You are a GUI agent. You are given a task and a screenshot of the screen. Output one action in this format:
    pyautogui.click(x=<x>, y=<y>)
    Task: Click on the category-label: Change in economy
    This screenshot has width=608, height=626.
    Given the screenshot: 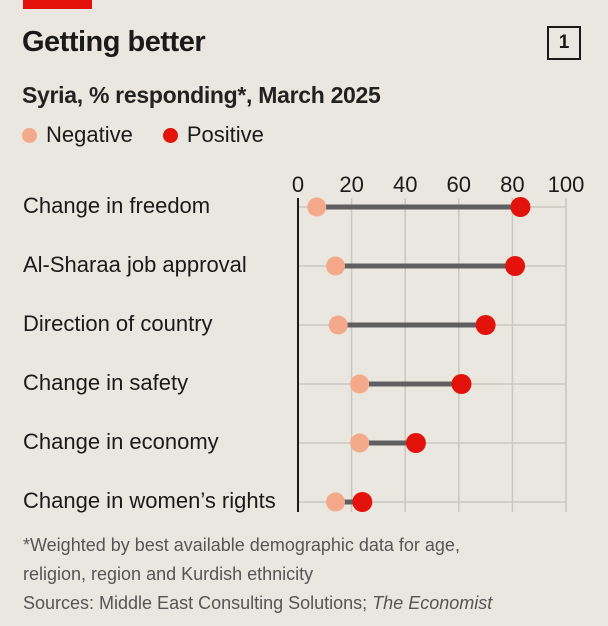 What is the action you would take?
    pyautogui.click(x=121, y=441)
    